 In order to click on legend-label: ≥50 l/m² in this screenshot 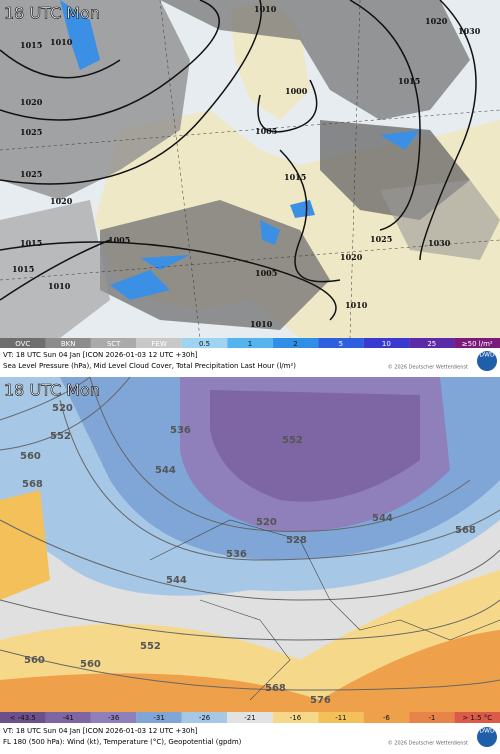, I will do `click(477, 344)`.